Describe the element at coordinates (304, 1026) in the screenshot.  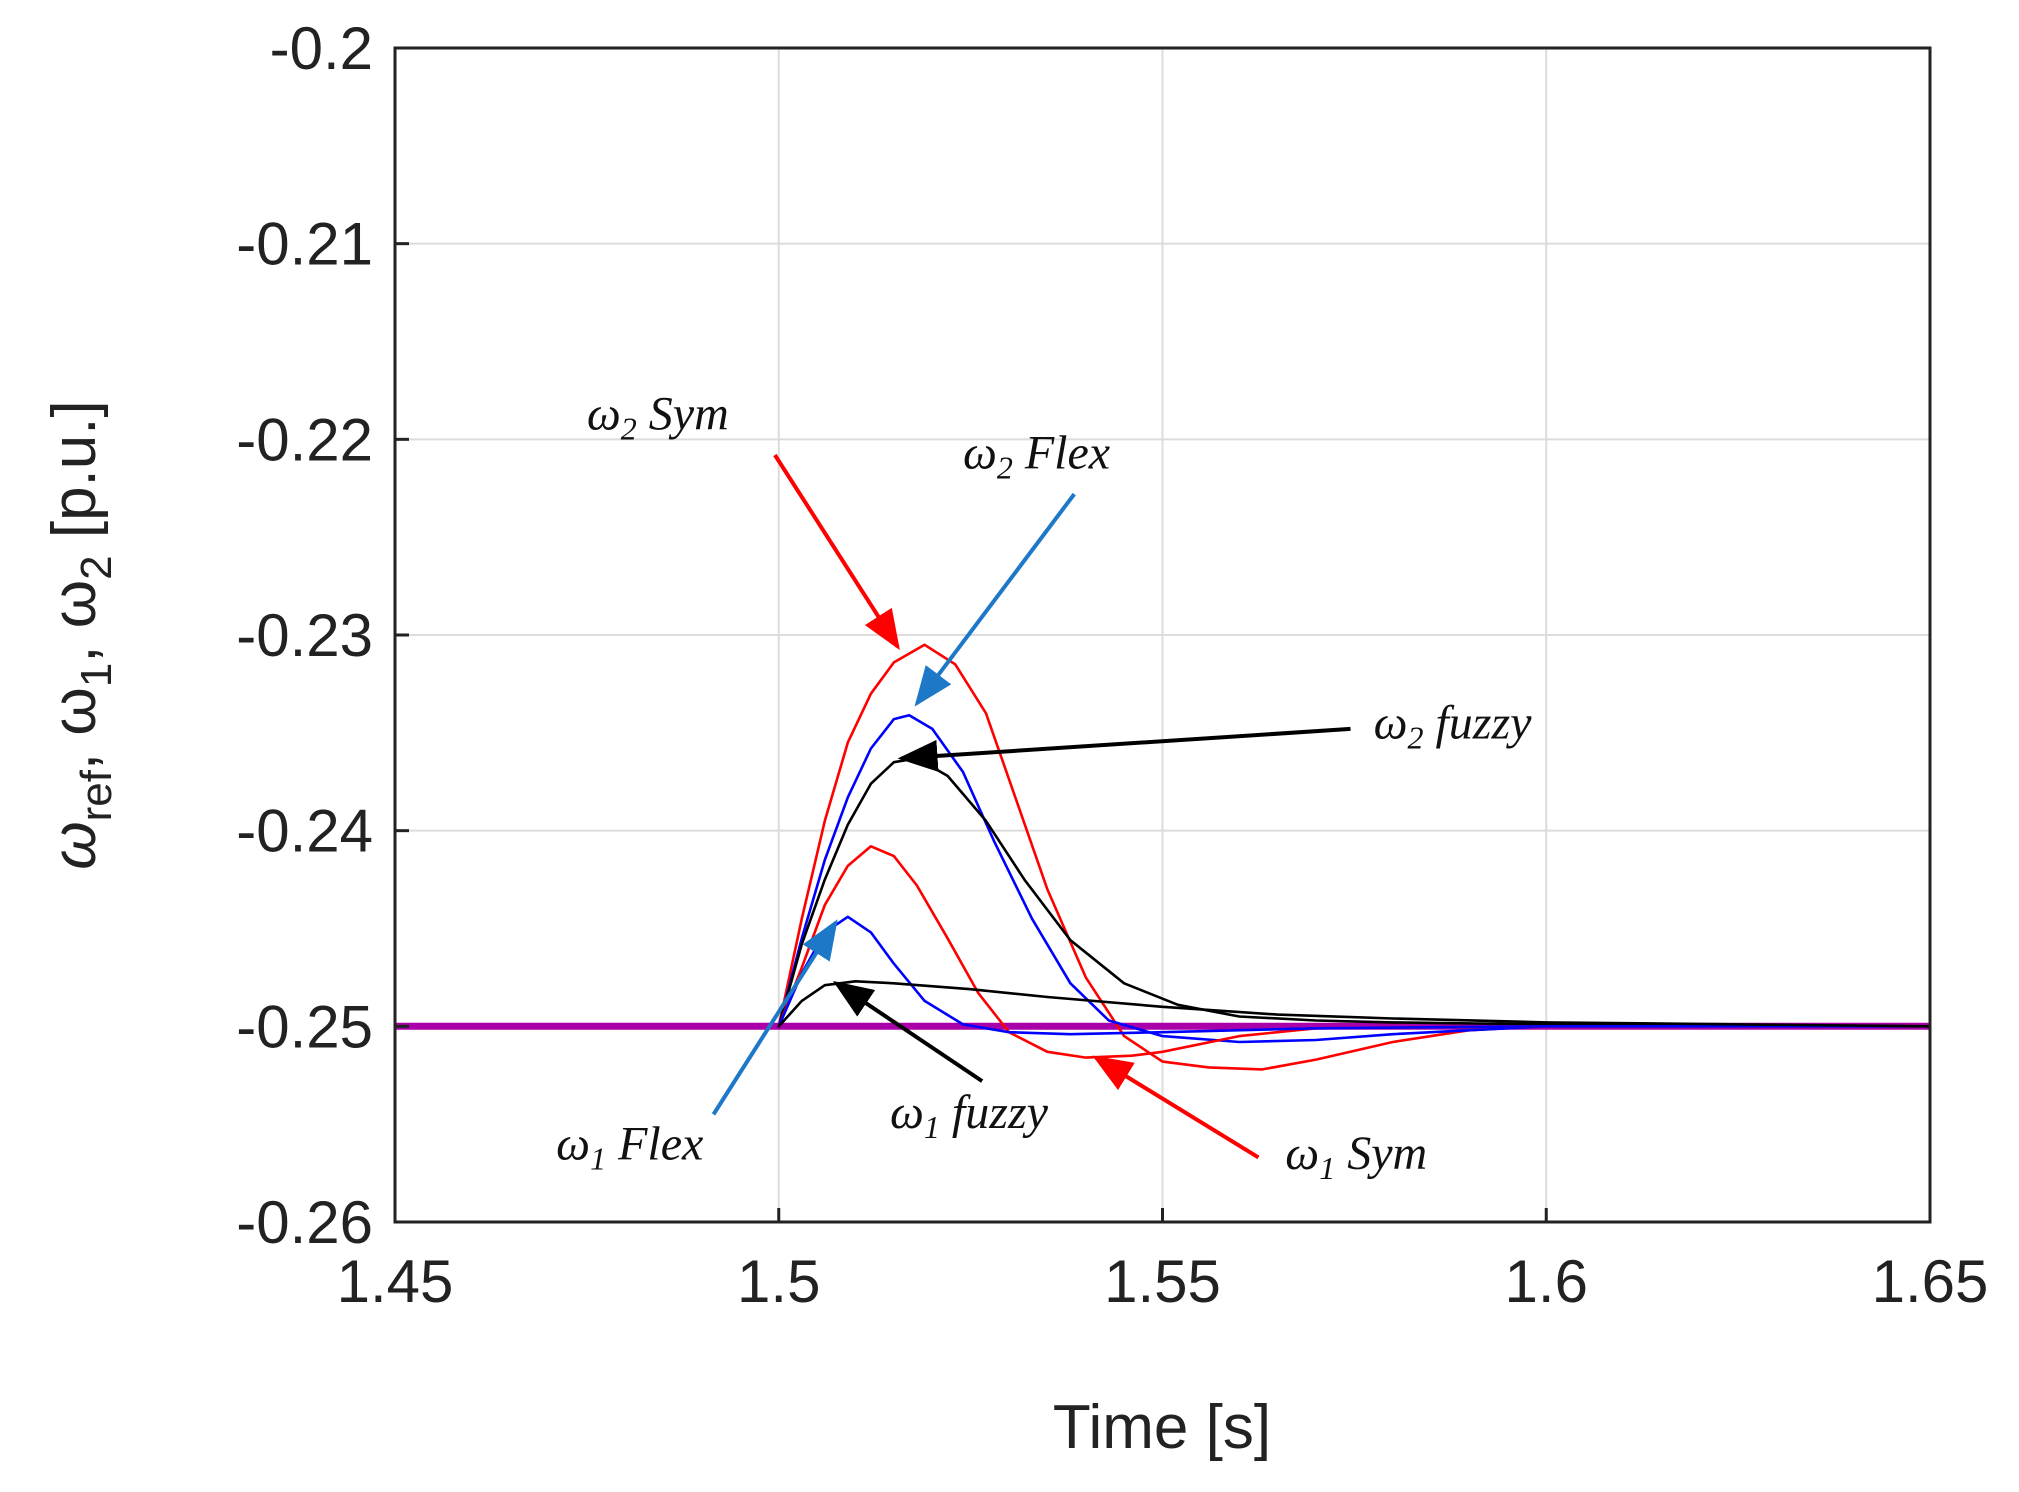
I see `y-tick-label-1: -0.25` at that location.